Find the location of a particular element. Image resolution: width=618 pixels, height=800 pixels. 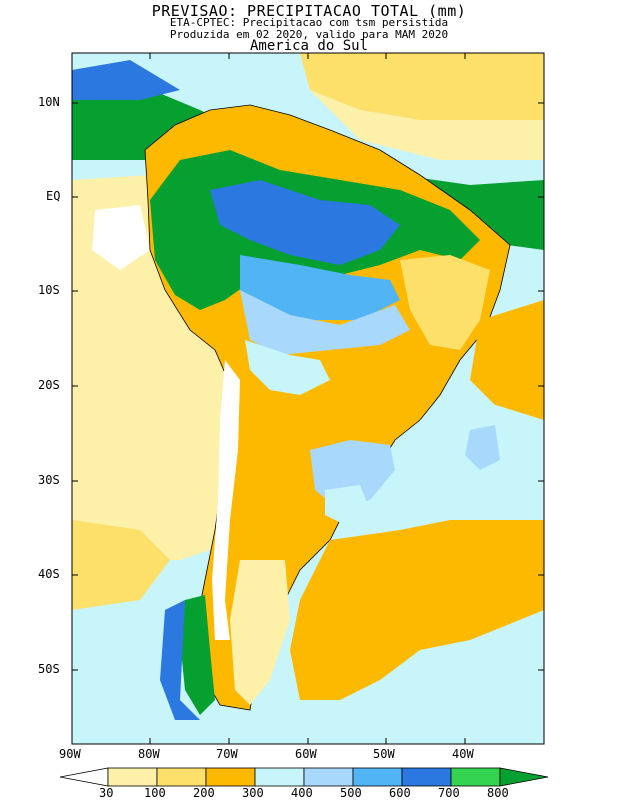

pacific-west-yellow is located at coordinates (121, 565).